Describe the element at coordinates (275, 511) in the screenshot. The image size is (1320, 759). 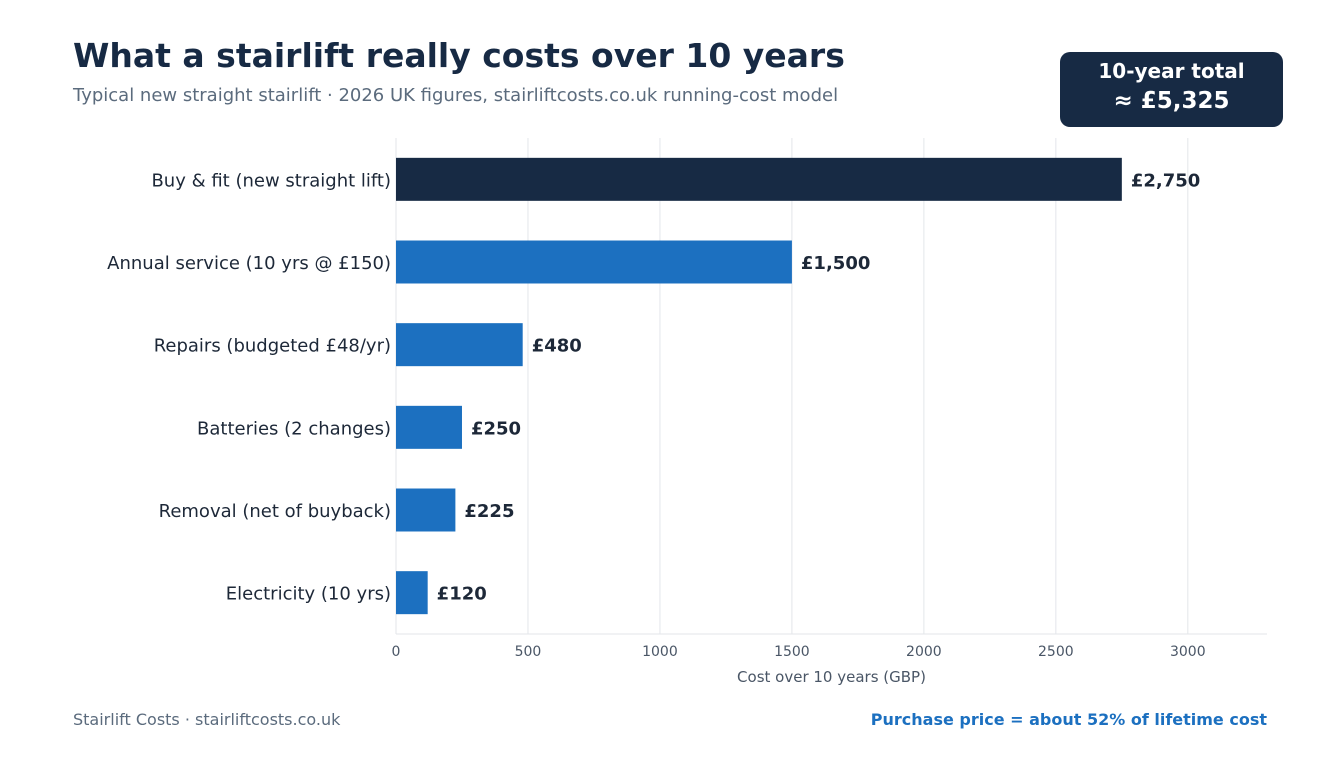
I see `category-label: Removal (net of buyback)` at that location.